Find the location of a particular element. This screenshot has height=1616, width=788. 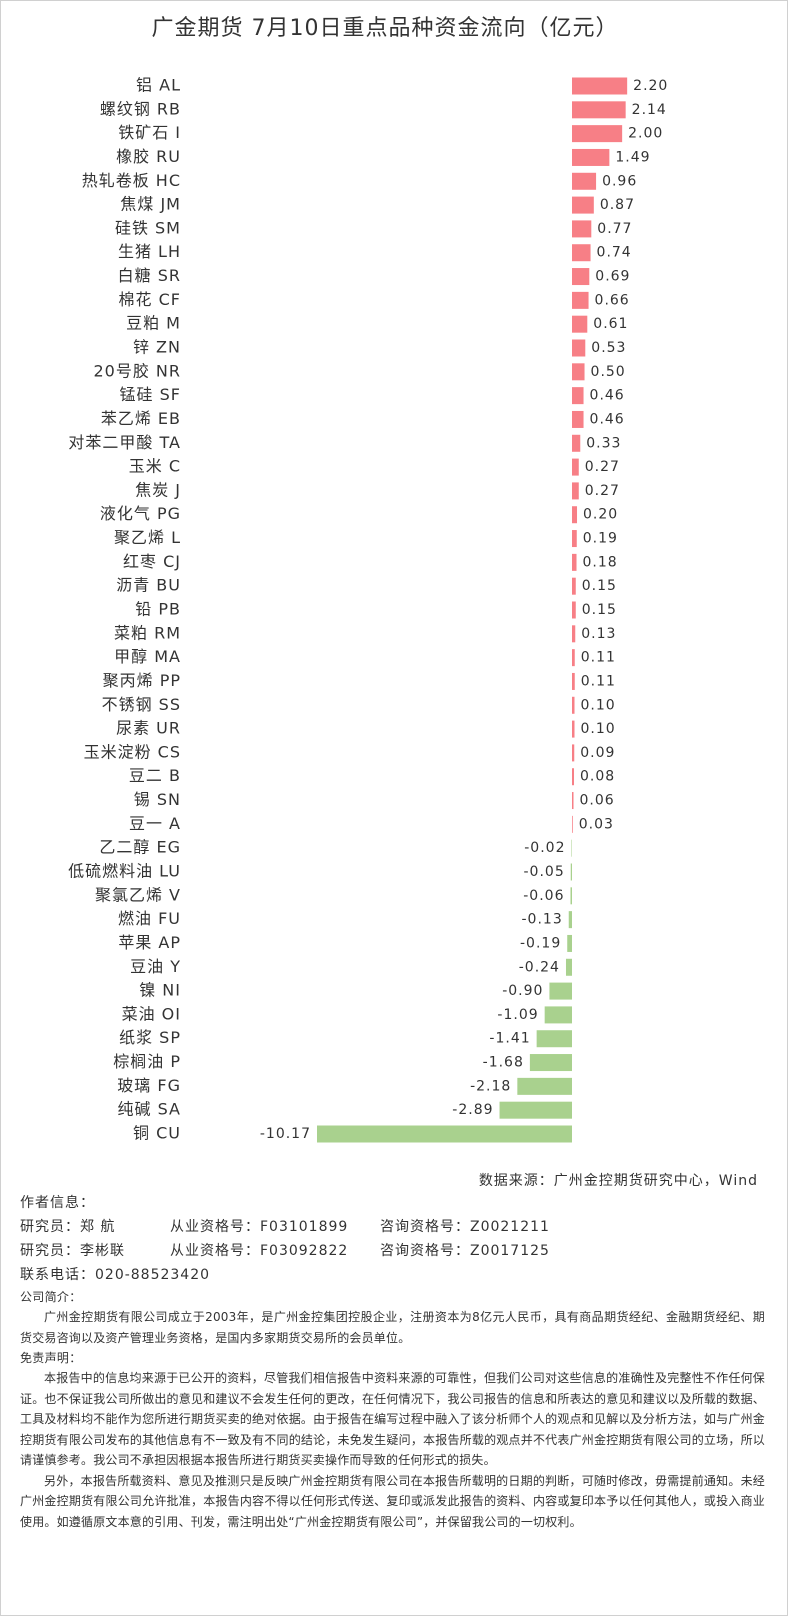

researcher-row: 研究员：李彬联 从业资格号：F03092822 咨询资格号：Z0017125 is located at coordinates (392, 1251).